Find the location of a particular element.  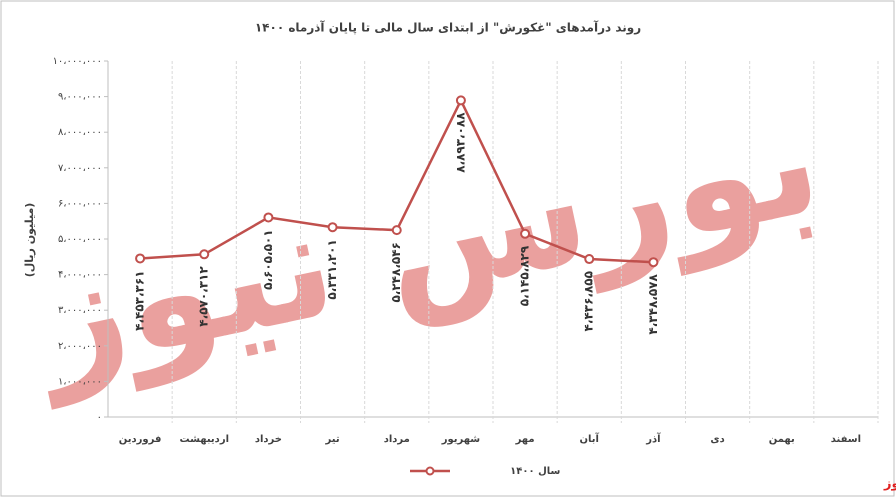

y-tick-label: ۲،۰۰۰،۰۰۰ is located at coordinates (80, 346).